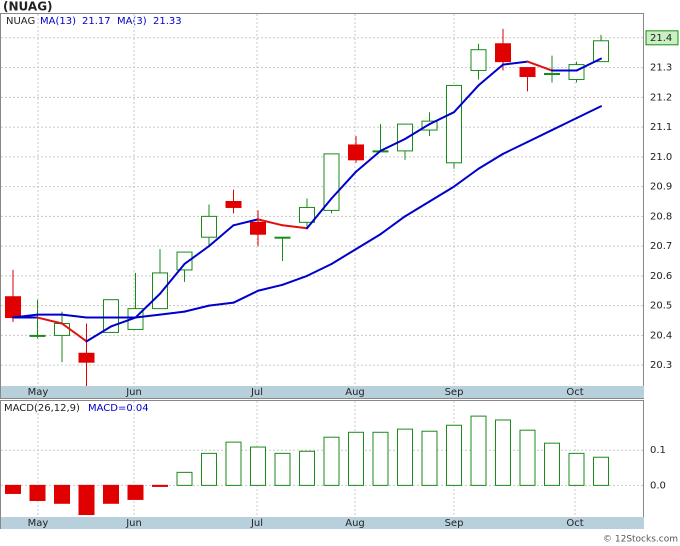 The image size is (680, 546). I want to click on y-tick-label: 20.5, so click(661, 306).